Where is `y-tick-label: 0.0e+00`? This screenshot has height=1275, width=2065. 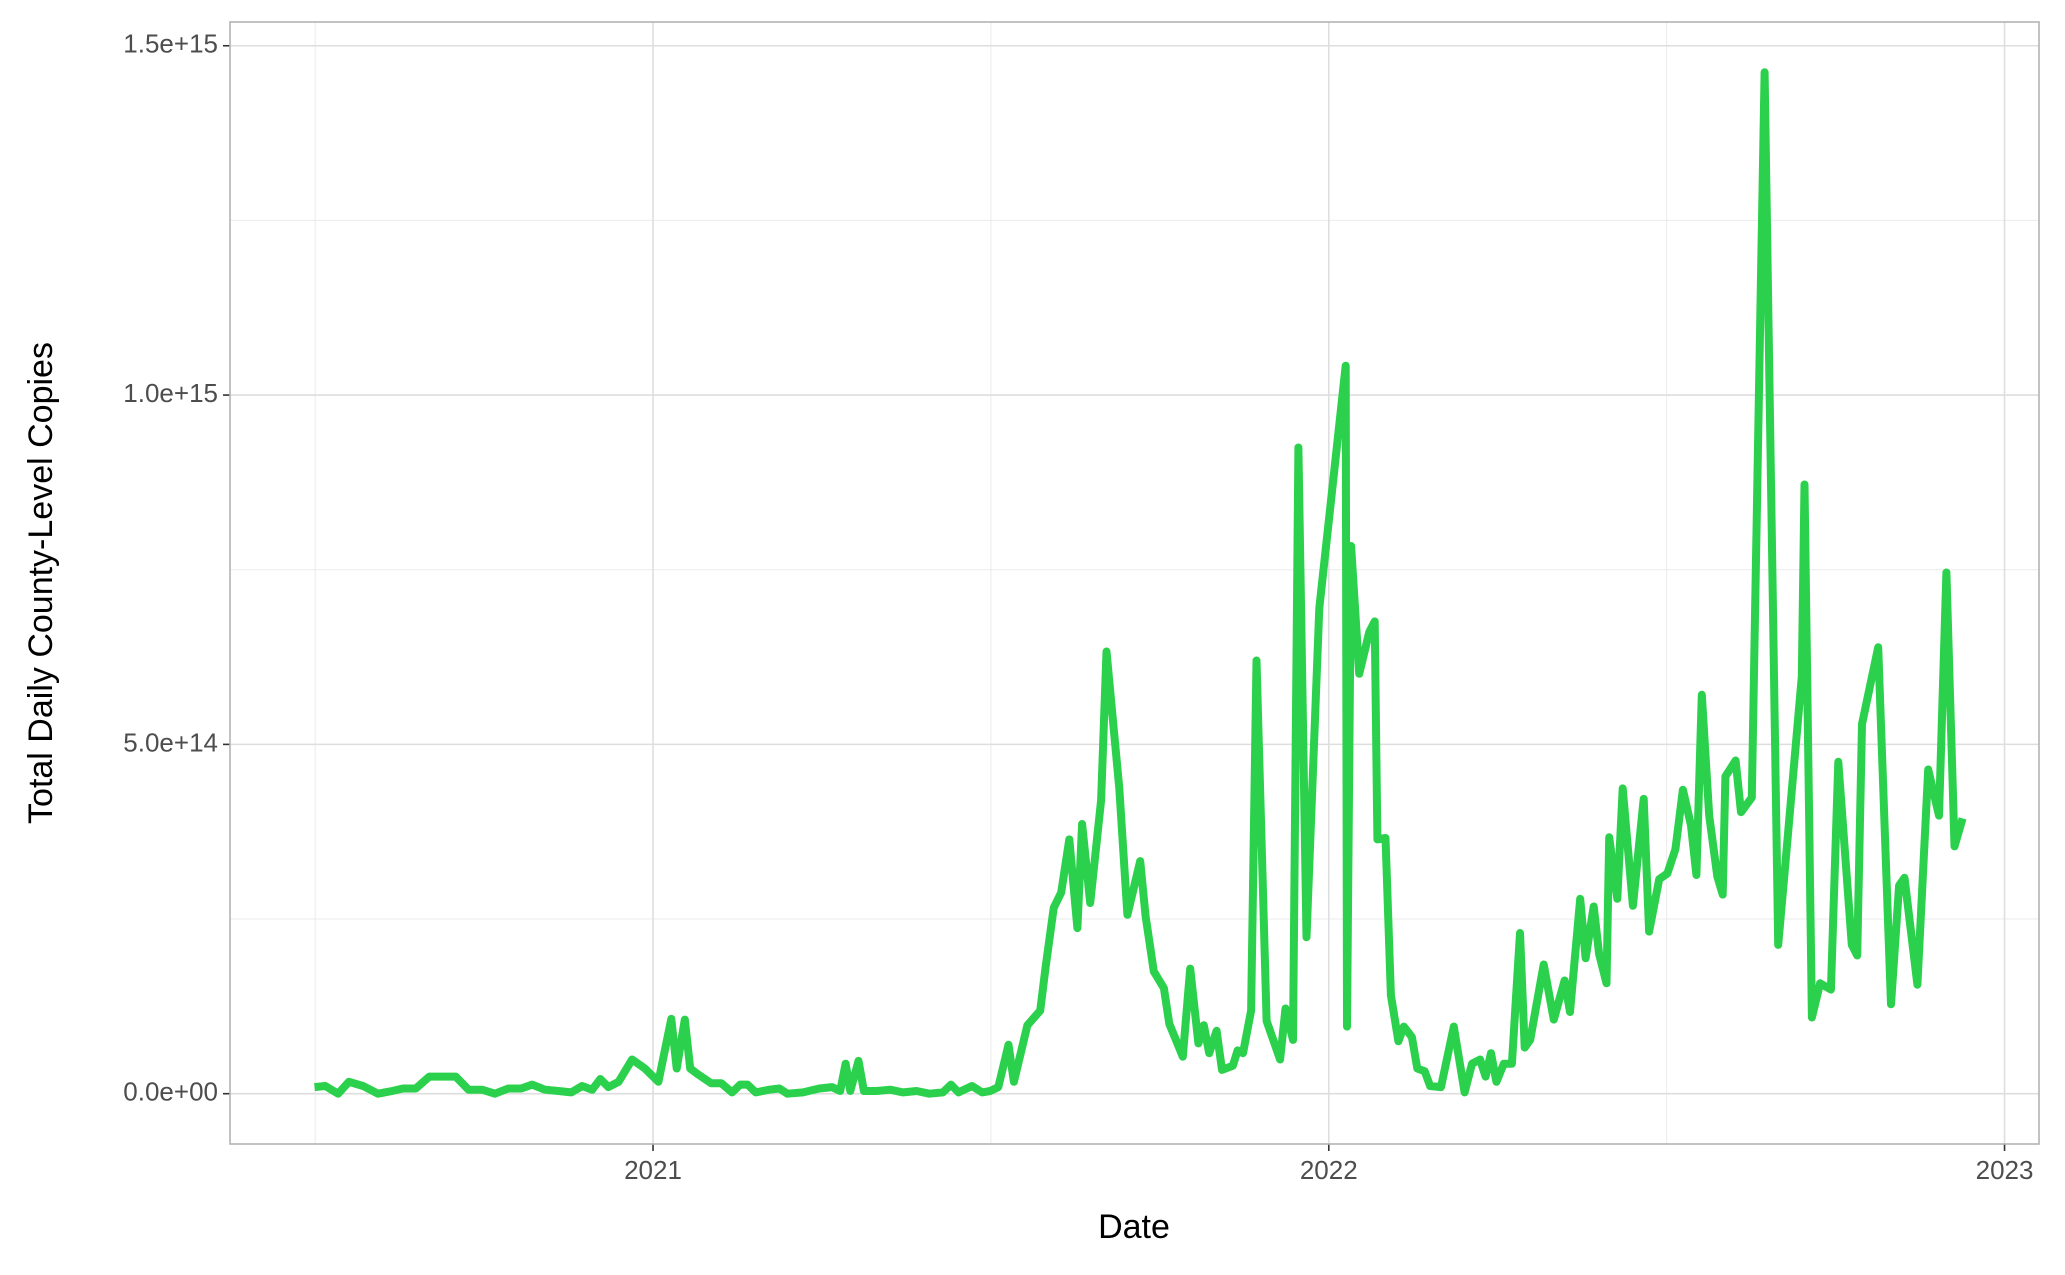 y-tick-label: 0.0e+00 is located at coordinates (170, 1092).